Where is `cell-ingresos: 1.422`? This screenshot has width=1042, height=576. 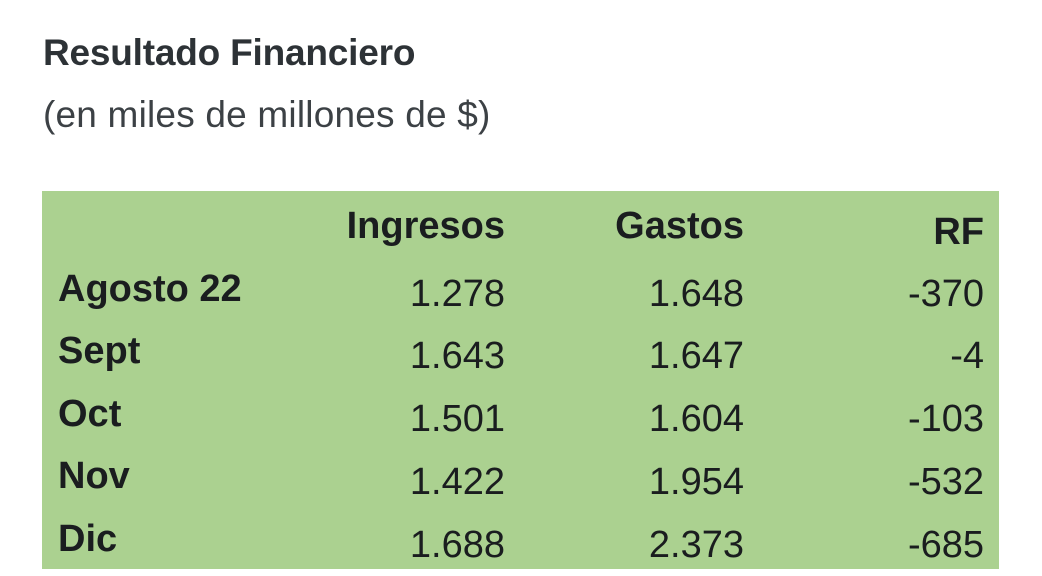
cell-ingresos: 1.422 is located at coordinates (457, 482).